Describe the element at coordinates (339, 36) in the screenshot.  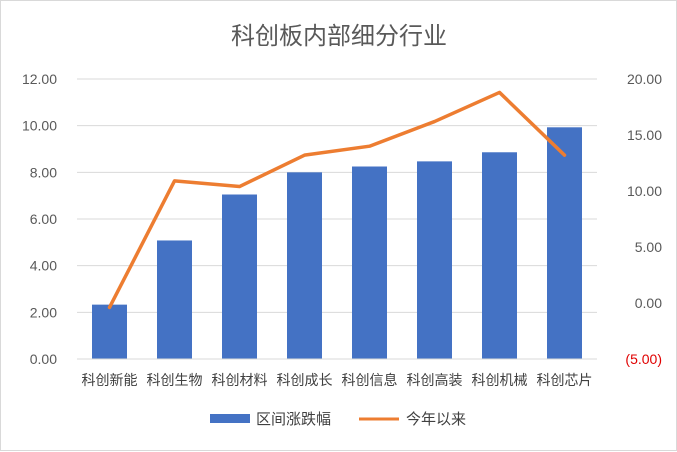
I see `chart-title: 科创板内部细分行业` at that location.